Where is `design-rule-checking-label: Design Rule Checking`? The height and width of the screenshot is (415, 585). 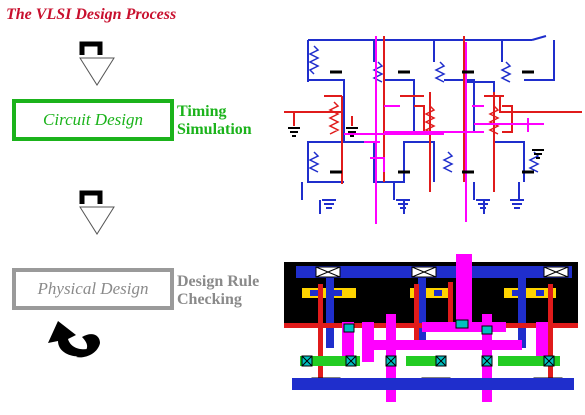 design-rule-checking-label: Design Rule Checking is located at coordinates (218, 291).